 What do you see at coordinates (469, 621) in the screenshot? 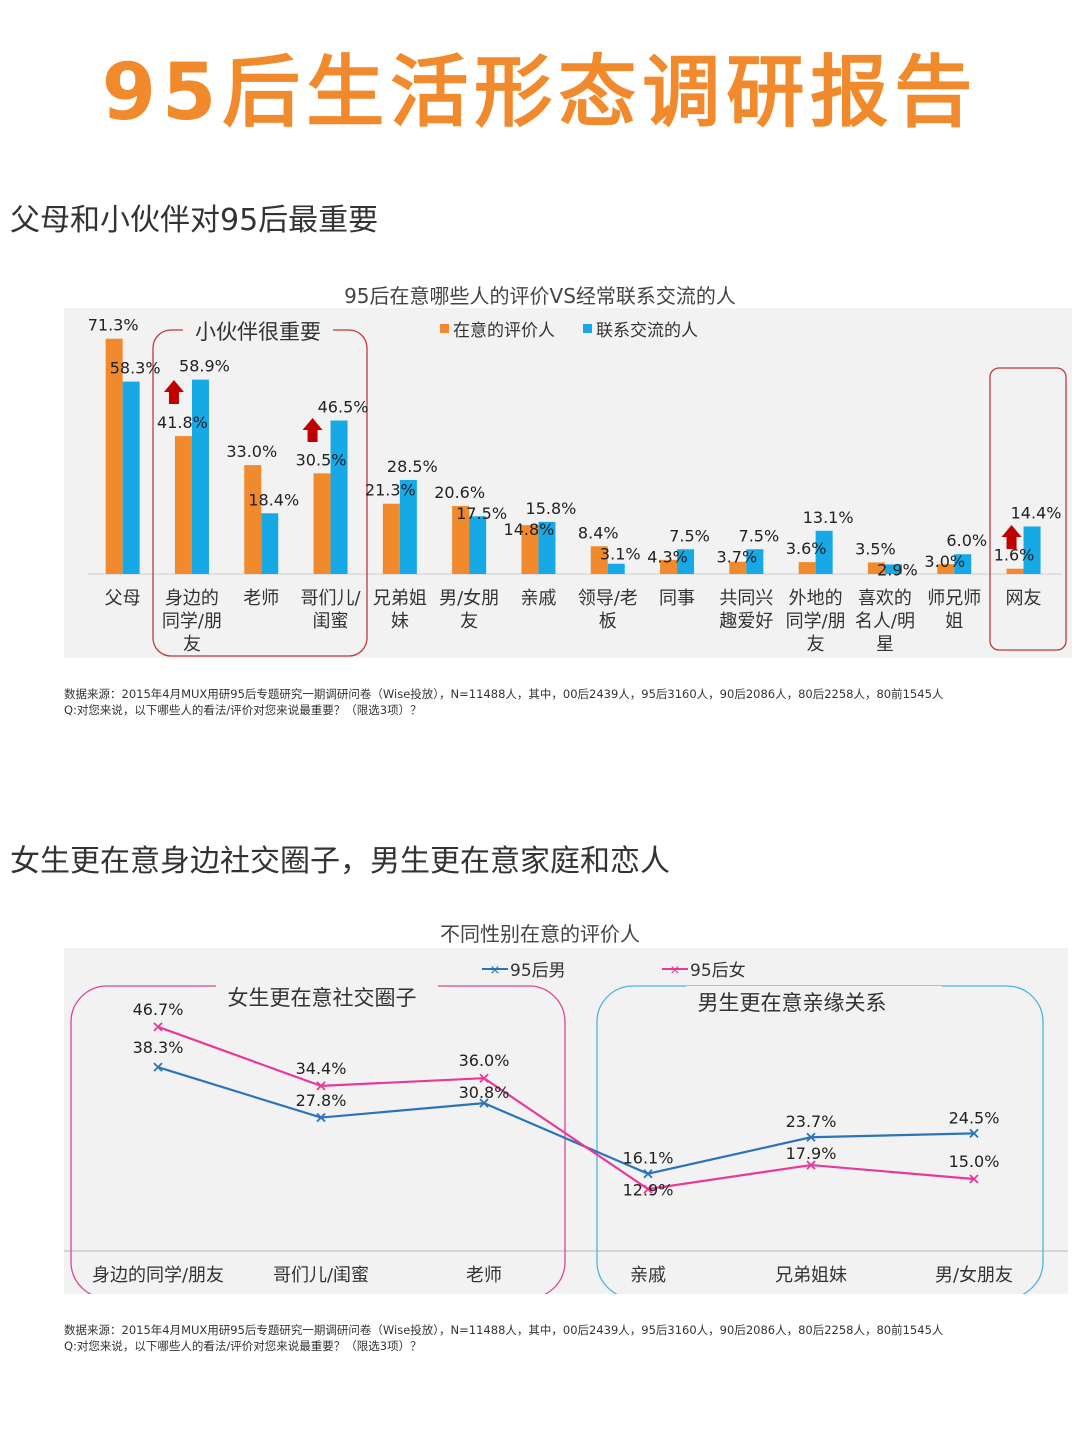
I see `x-tick-label: 友` at bounding box center [469, 621].